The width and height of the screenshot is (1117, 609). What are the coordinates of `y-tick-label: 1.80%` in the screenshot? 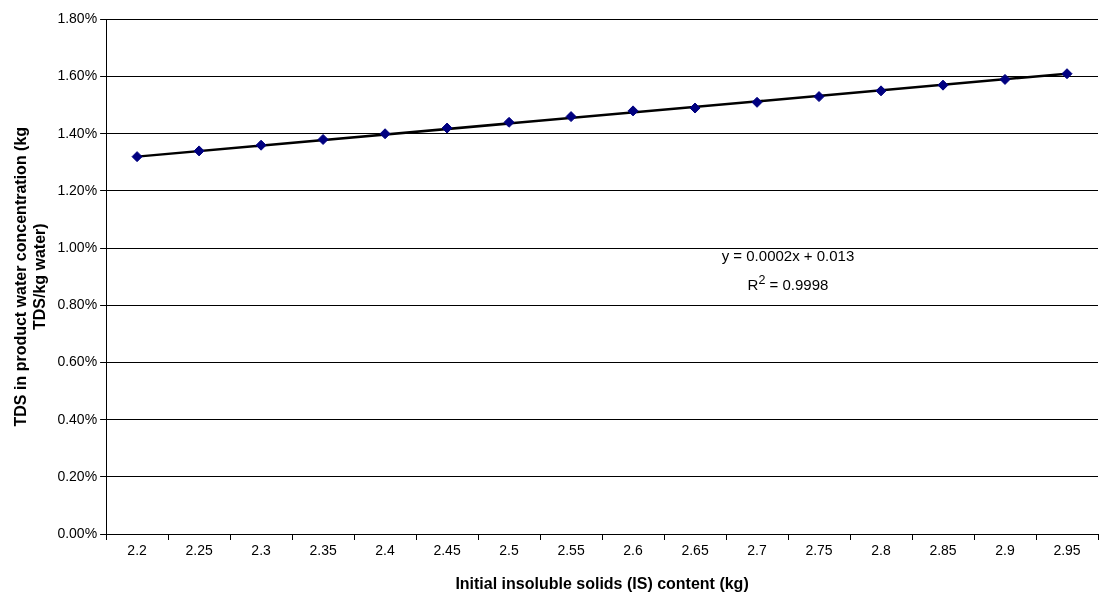 It's located at (77, 18).